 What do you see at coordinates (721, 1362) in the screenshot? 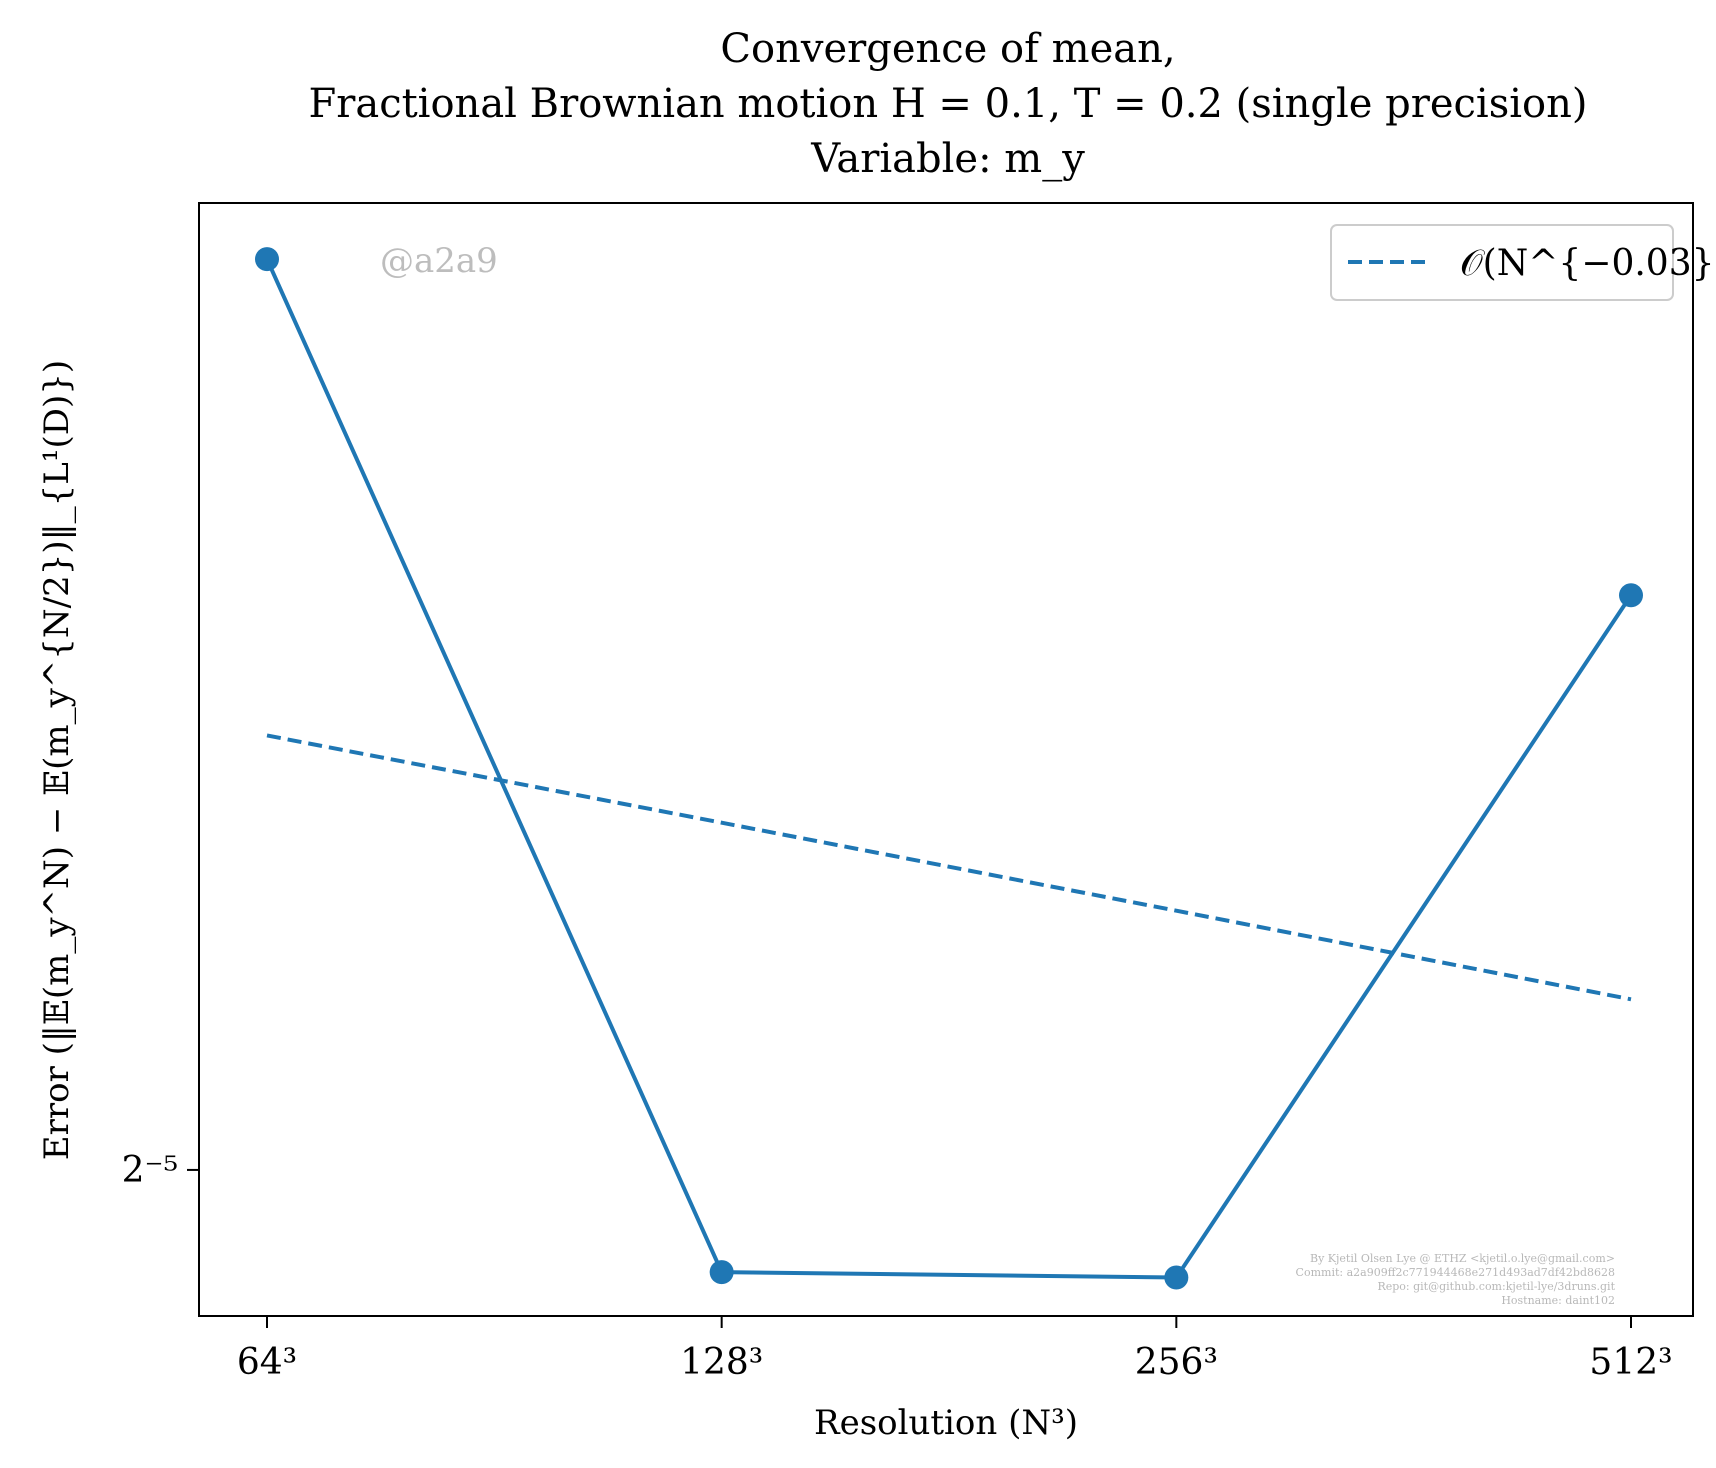
I see `x-tick-label: 128³` at bounding box center [721, 1362].